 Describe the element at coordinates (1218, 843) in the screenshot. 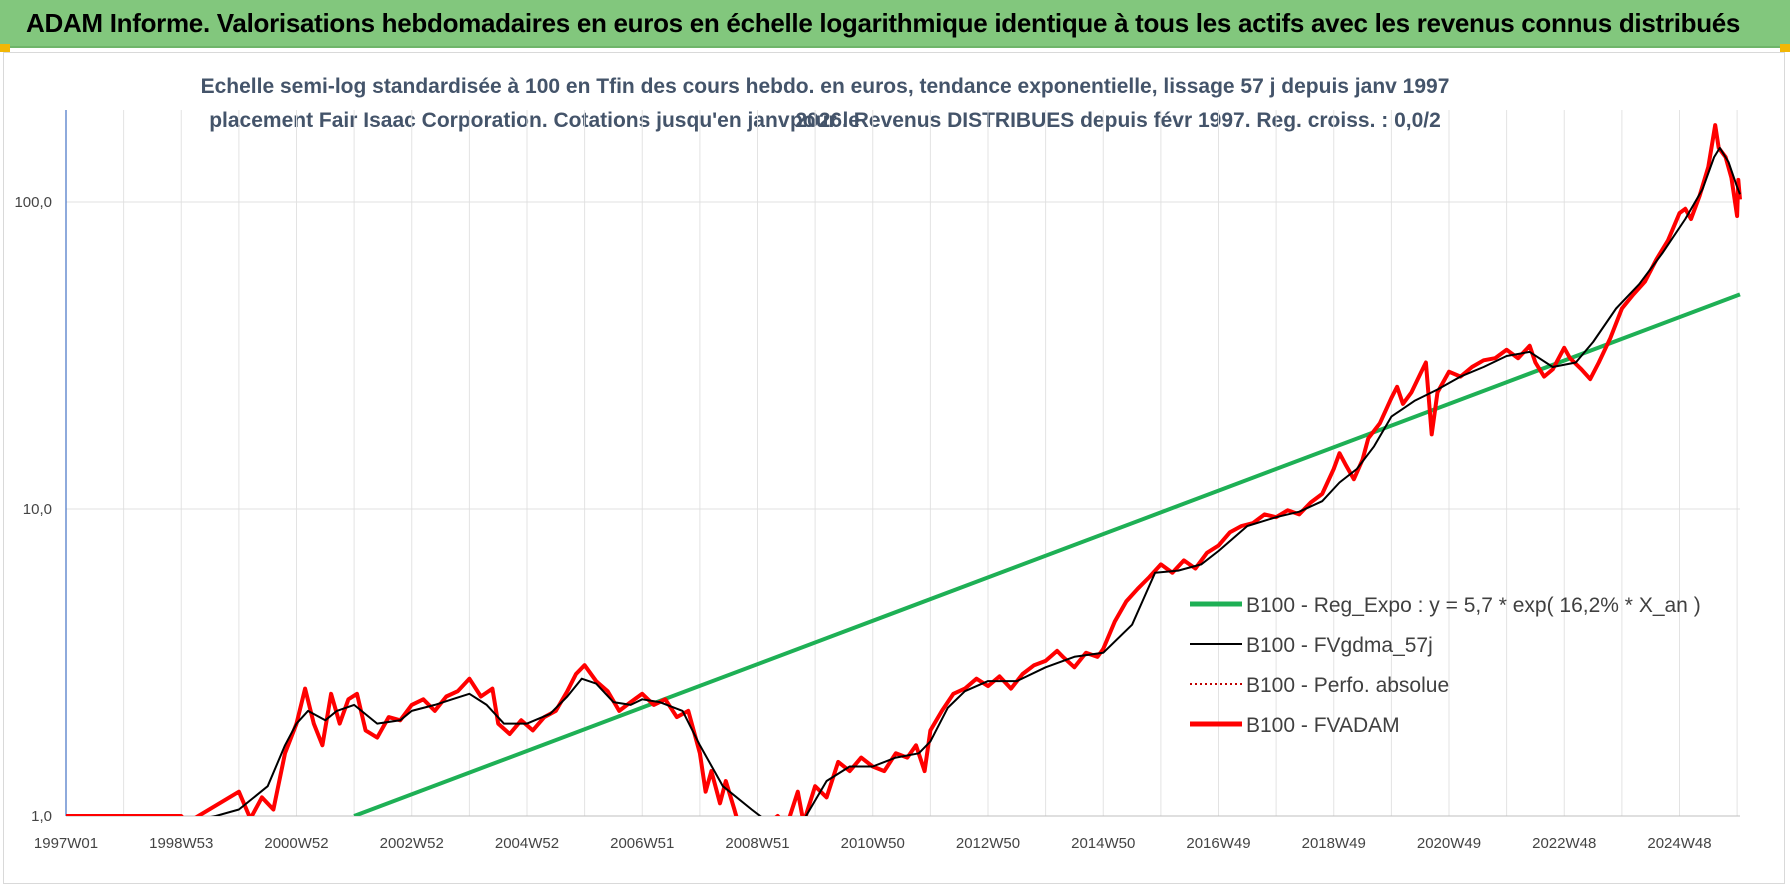

I see `x-tick-label: 2016W49` at that location.